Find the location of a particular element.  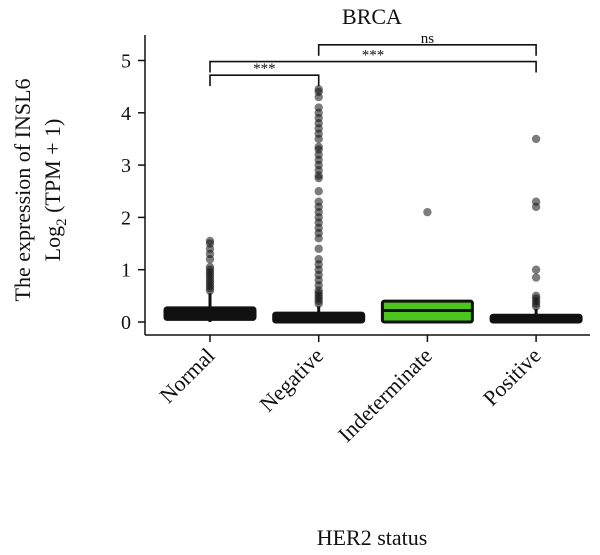

y-axis-label-line2: Log2 (TPM + 1) is located at coordinates (55, 190).